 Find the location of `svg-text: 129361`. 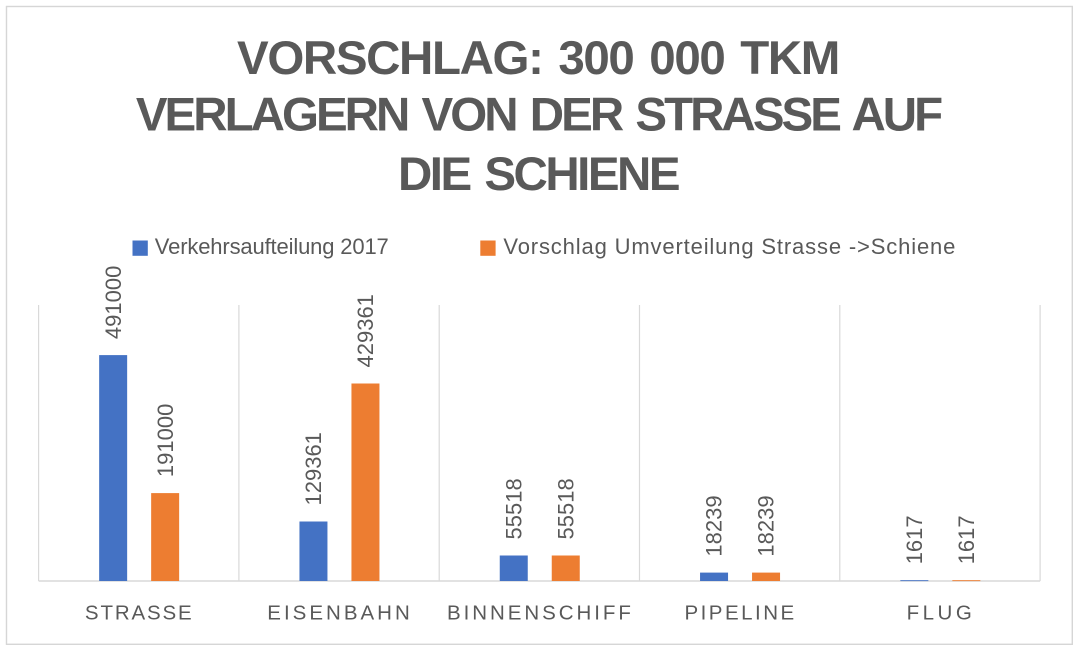

svg-text: 129361 is located at coordinates (313, 468).